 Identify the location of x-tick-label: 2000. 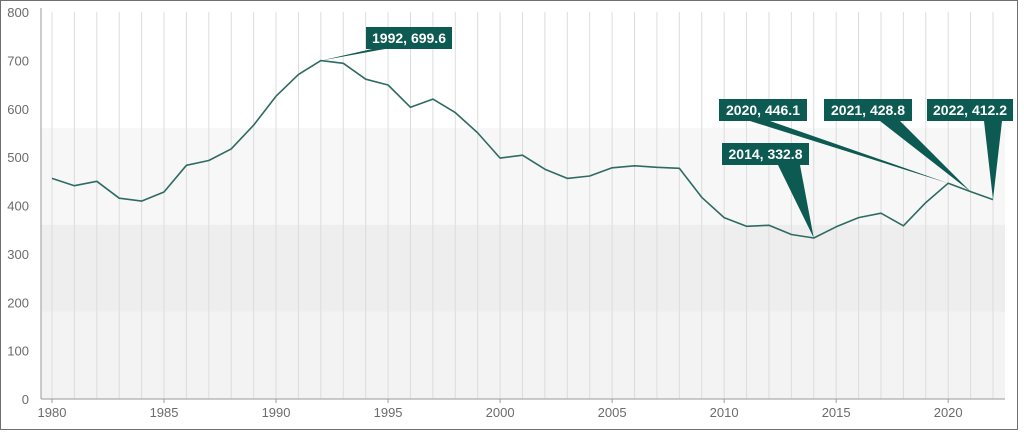
(500, 412).